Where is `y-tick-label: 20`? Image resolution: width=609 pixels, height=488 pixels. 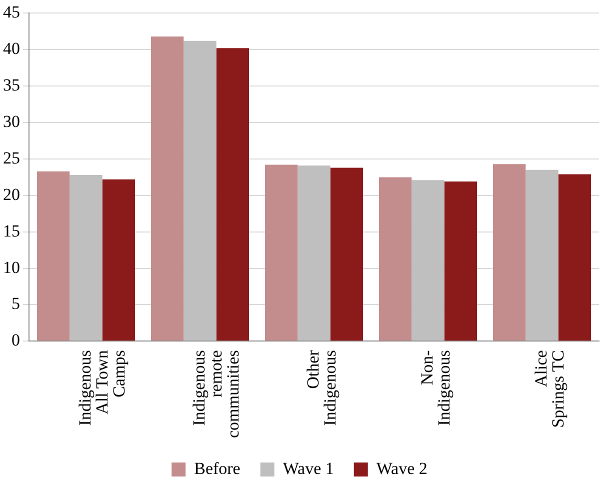 y-tick-label: 20 is located at coordinates (11, 194).